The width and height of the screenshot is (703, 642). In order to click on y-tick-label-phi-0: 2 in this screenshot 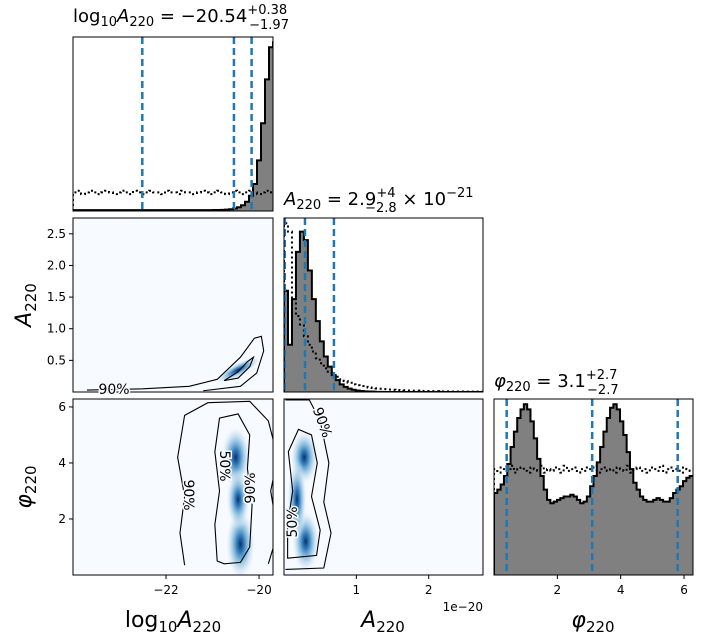, I will do `click(62, 519)`.